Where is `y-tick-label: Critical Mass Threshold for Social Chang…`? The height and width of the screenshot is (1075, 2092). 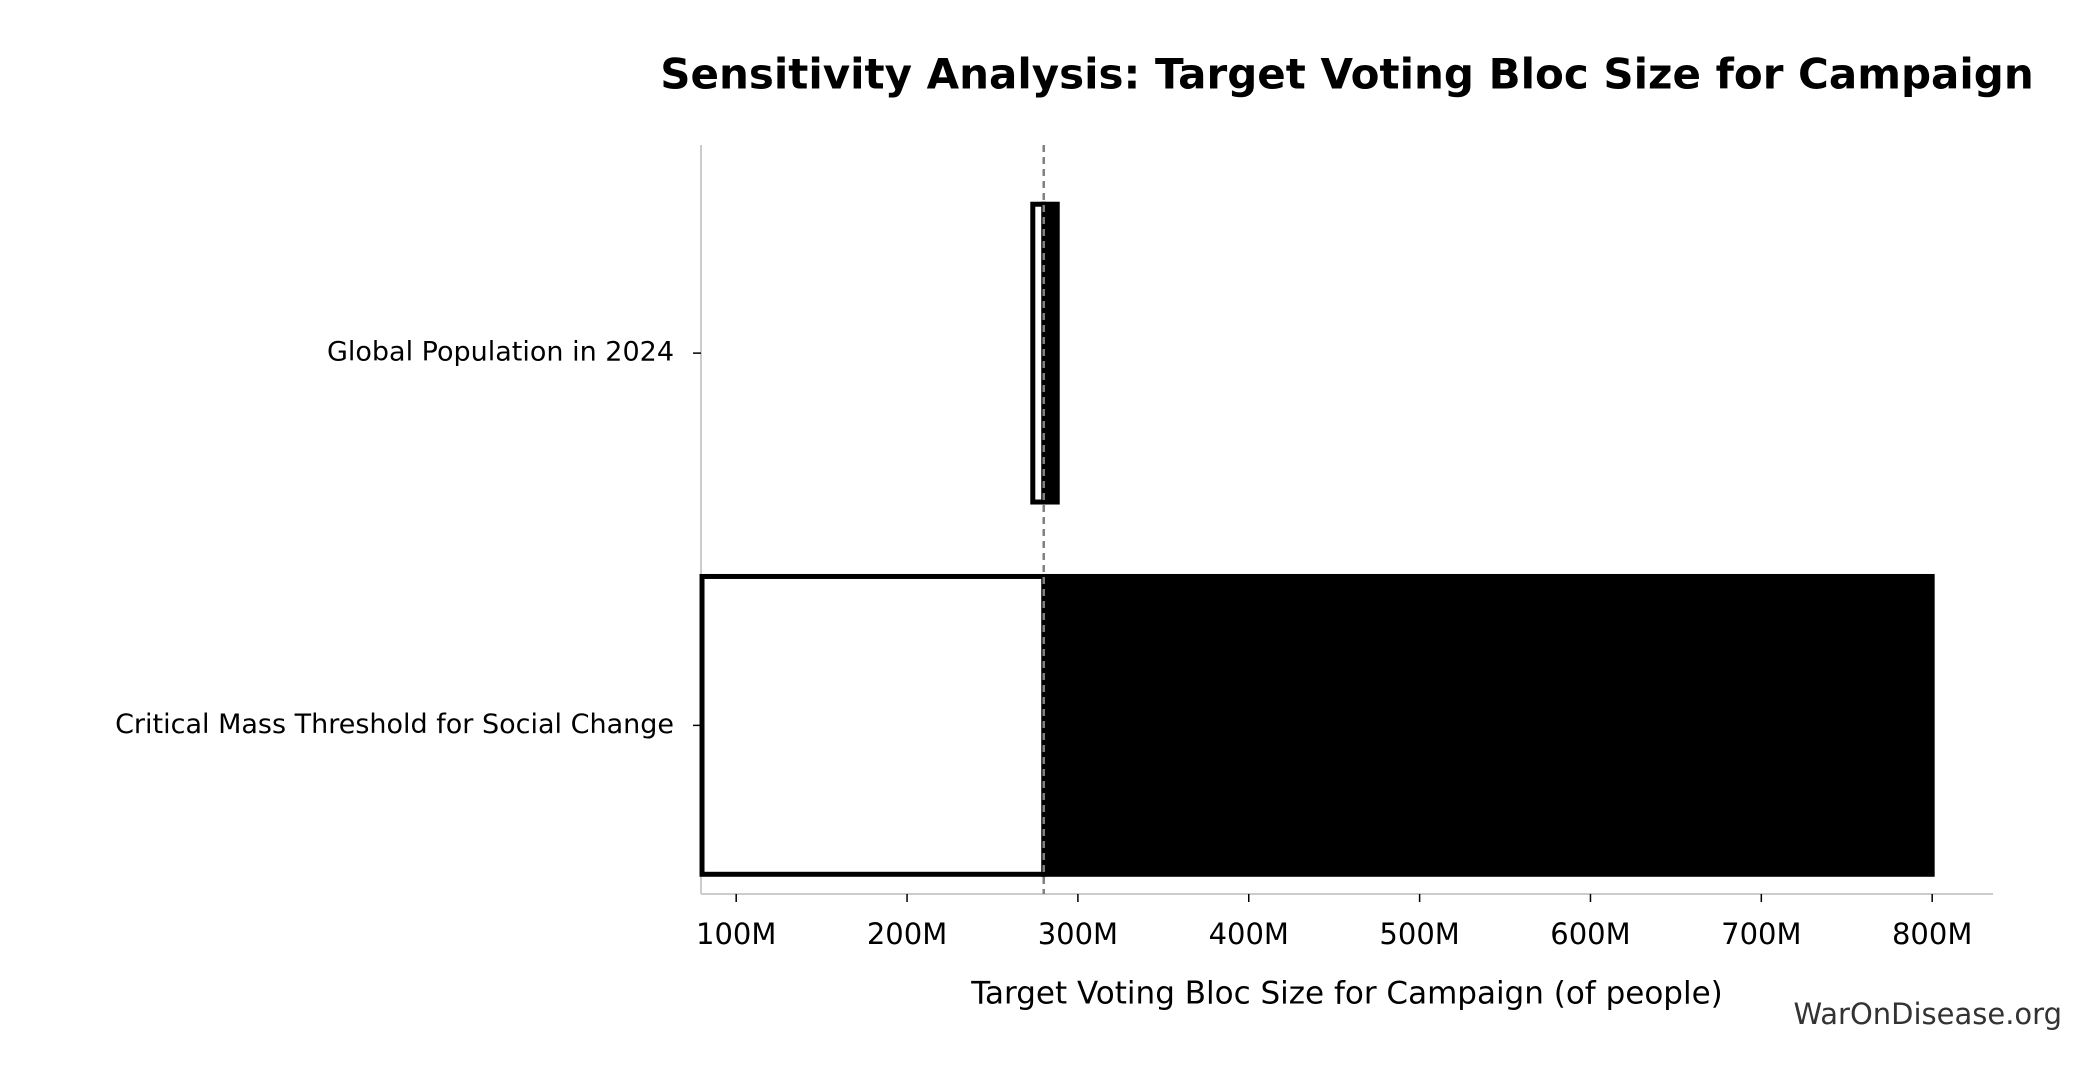
y-tick-label: Critical Mass Threshold for Social Chang… is located at coordinates (394, 724).